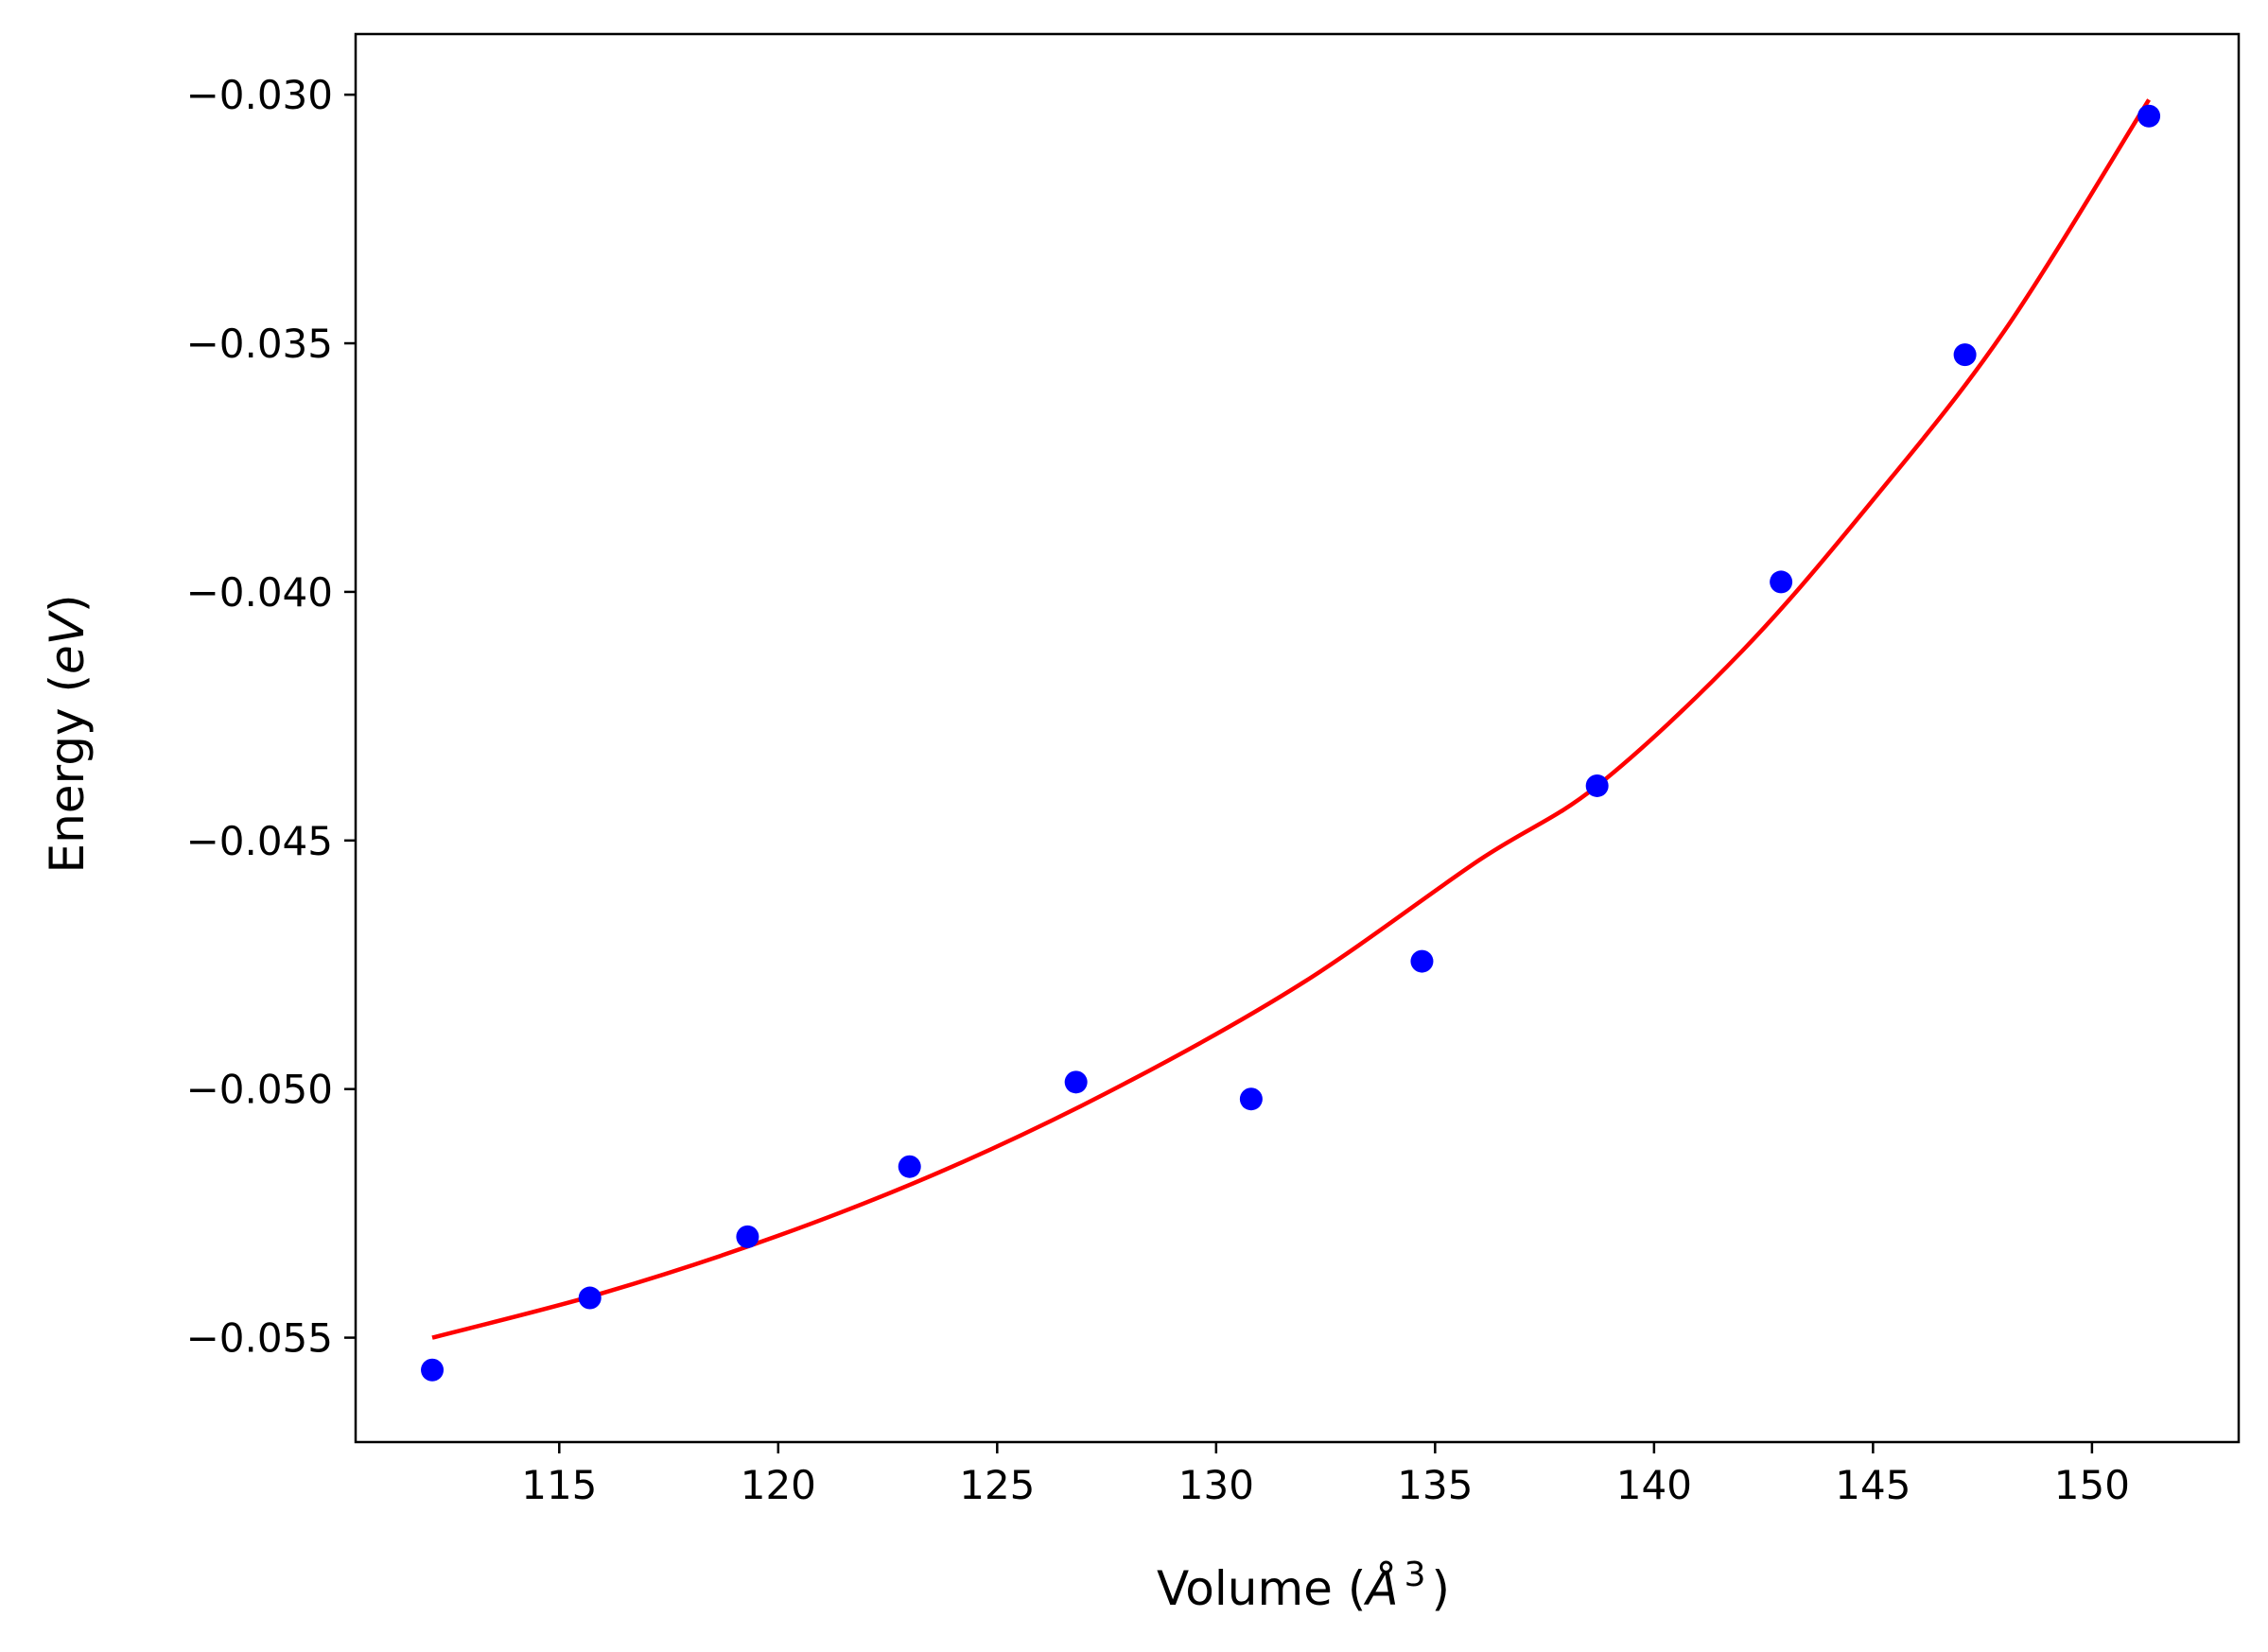 Image resolution: width=2268 pixels, height=1652 pixels. What do you see at coordinates (259, 344) in the screenshot?
I see `y-tick-label: −0.035` at bounding box center [259, 344].